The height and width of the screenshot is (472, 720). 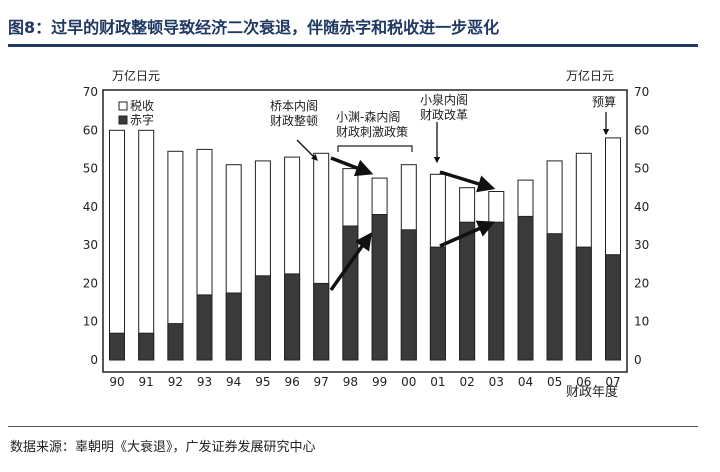 I want to click on y-tick-left-30: 30, so click(x=90, y=245).